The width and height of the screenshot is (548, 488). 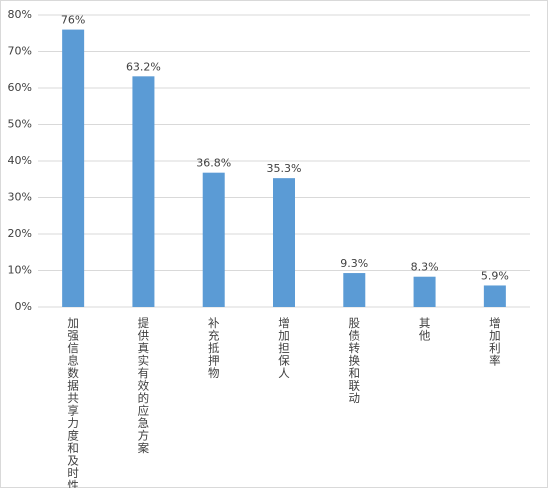 What do you see at coordinates (20, 87) in the screenshot?
I see `y-tick-label: 60%` at bounding box center [20, 87].